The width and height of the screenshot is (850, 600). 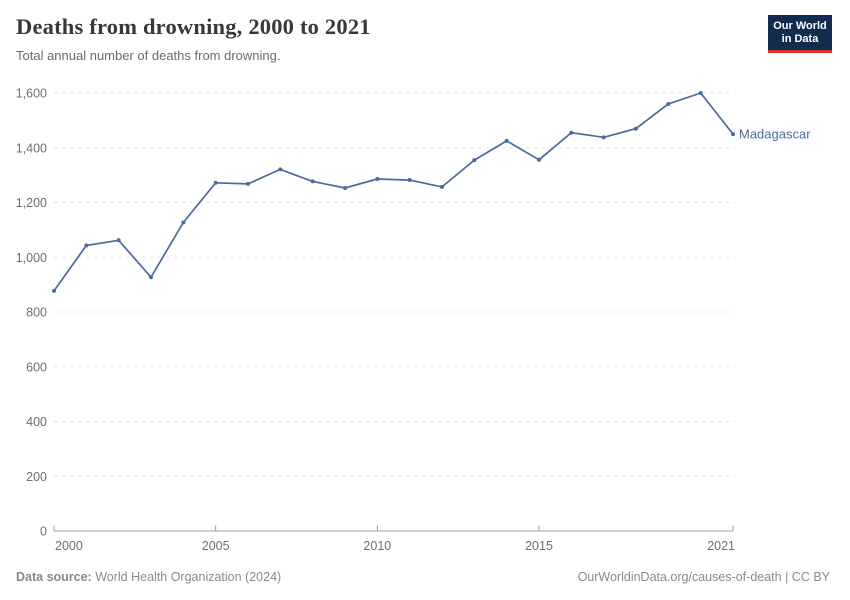 I want to click on owid-logo-box: Our World in Data, so click(x=800, y=34).